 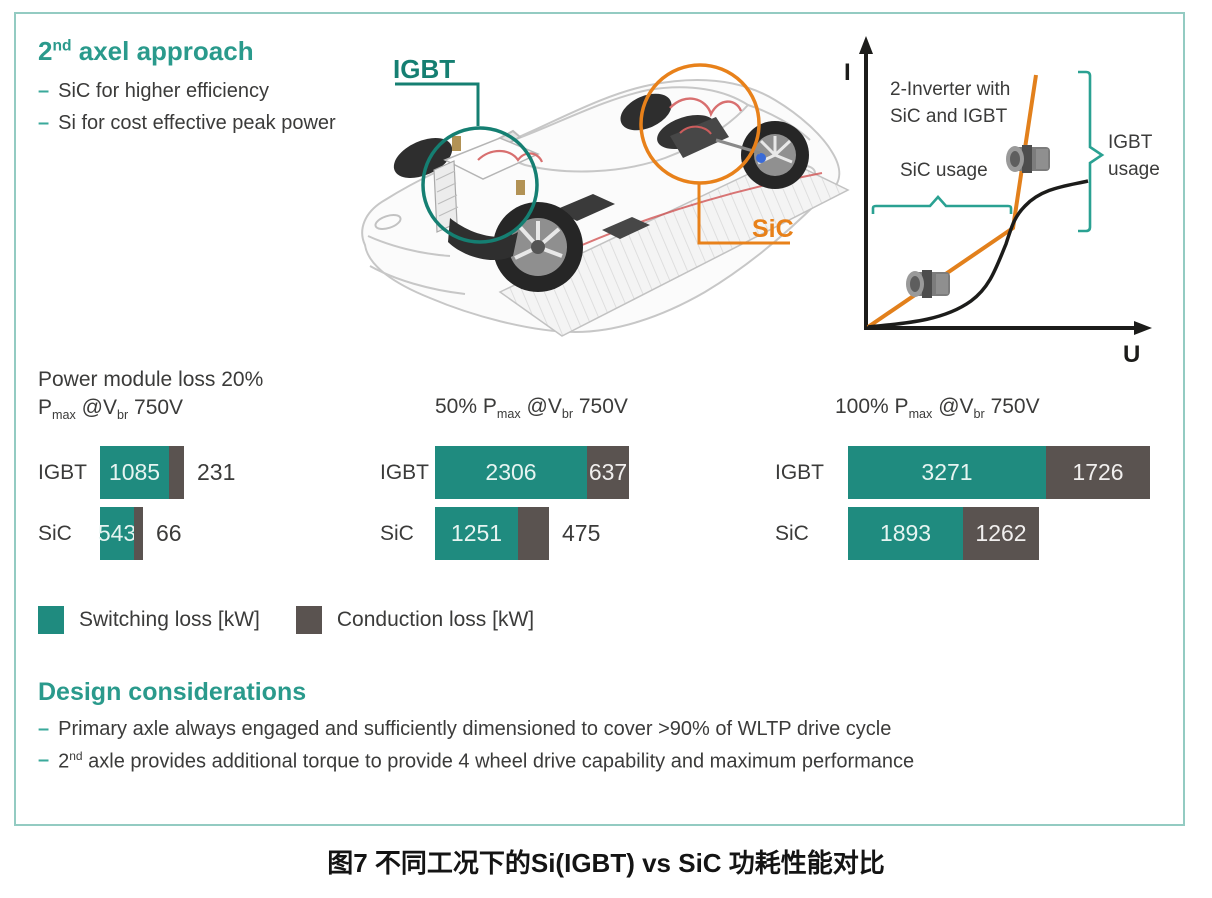 I want to click on chart-rows: IGBT 3271 1726 SiC 1893 1262, so click(x=962, y=503).